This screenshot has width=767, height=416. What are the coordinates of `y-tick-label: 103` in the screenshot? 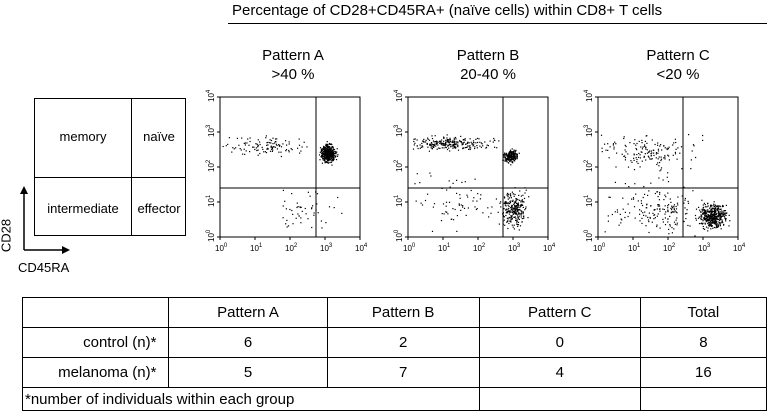 It's located at (211, 130).